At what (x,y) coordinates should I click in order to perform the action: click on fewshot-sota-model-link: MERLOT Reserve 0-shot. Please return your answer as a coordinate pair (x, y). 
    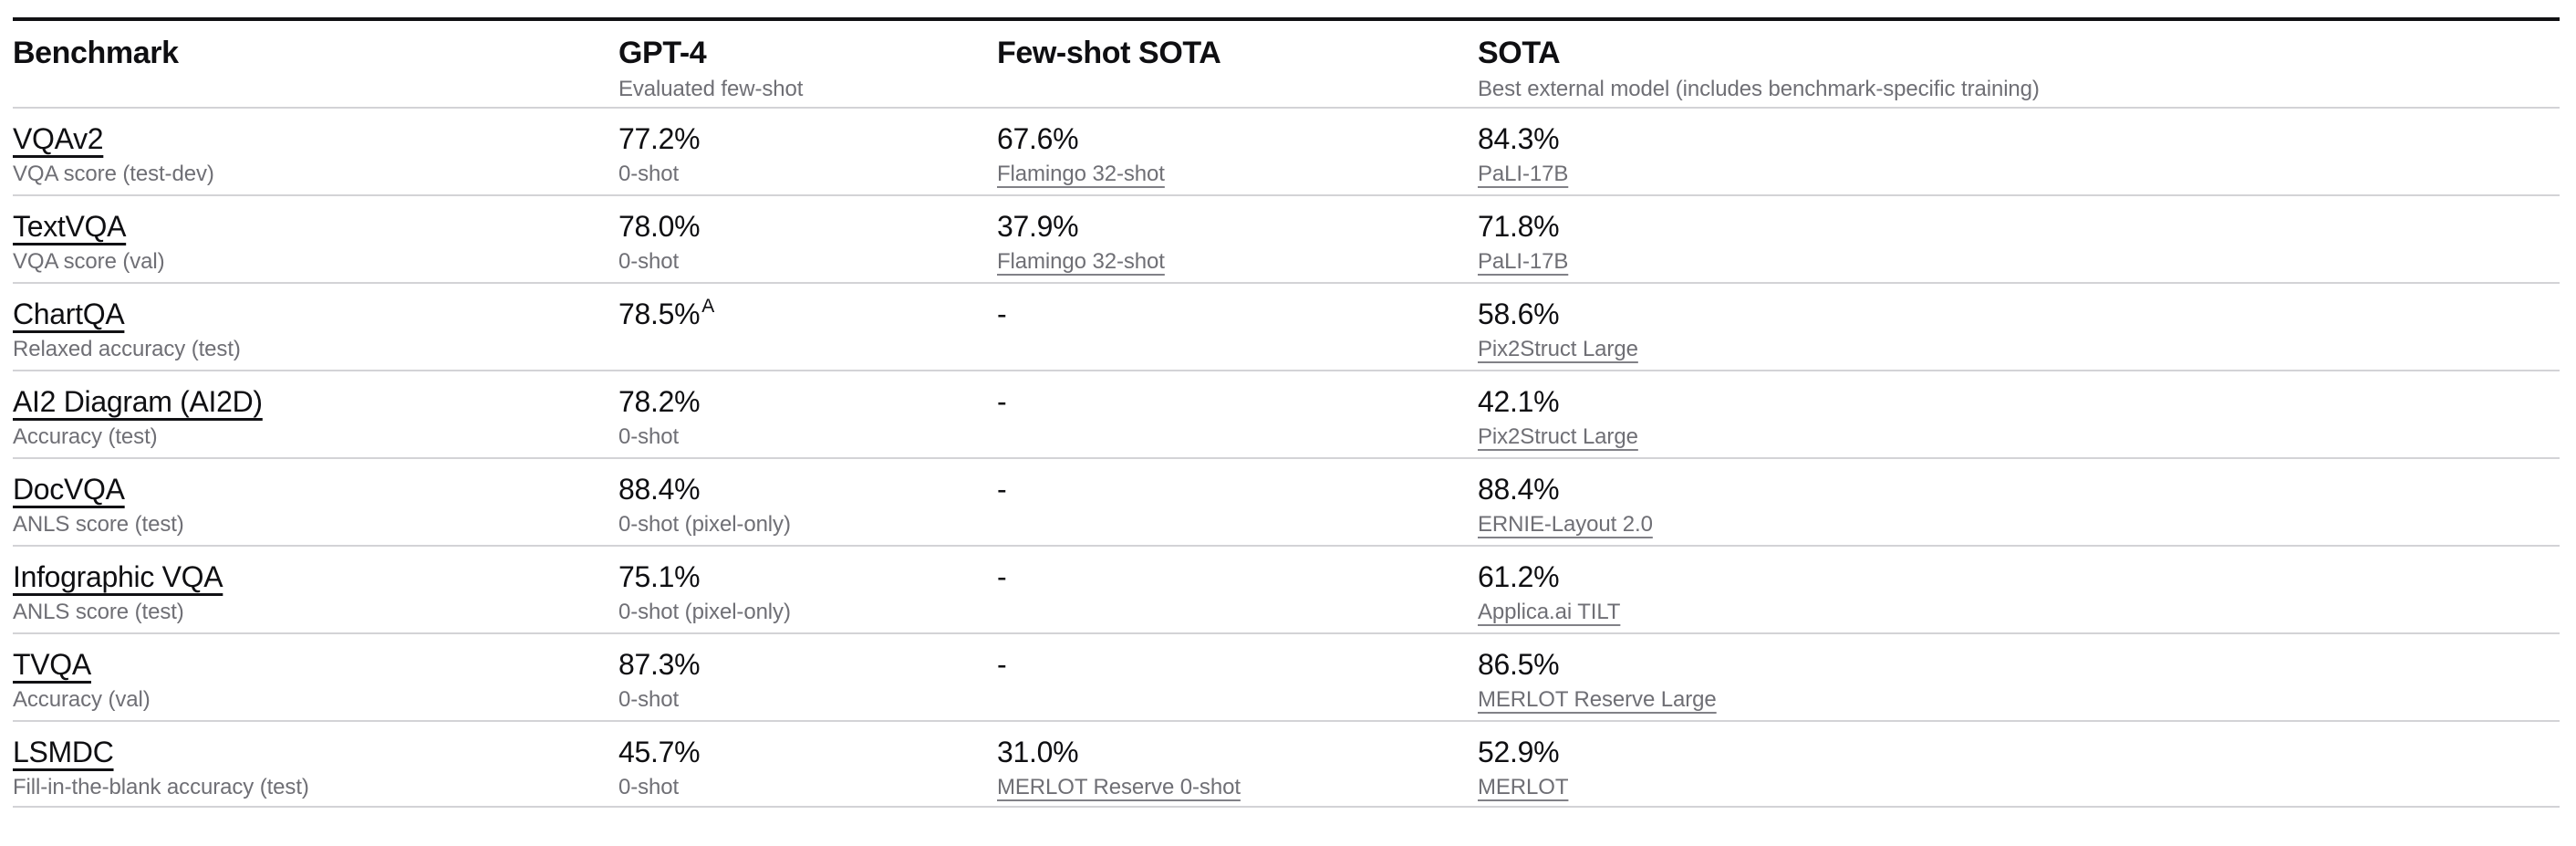
    Looking at the image, I should click on (1119, 787).